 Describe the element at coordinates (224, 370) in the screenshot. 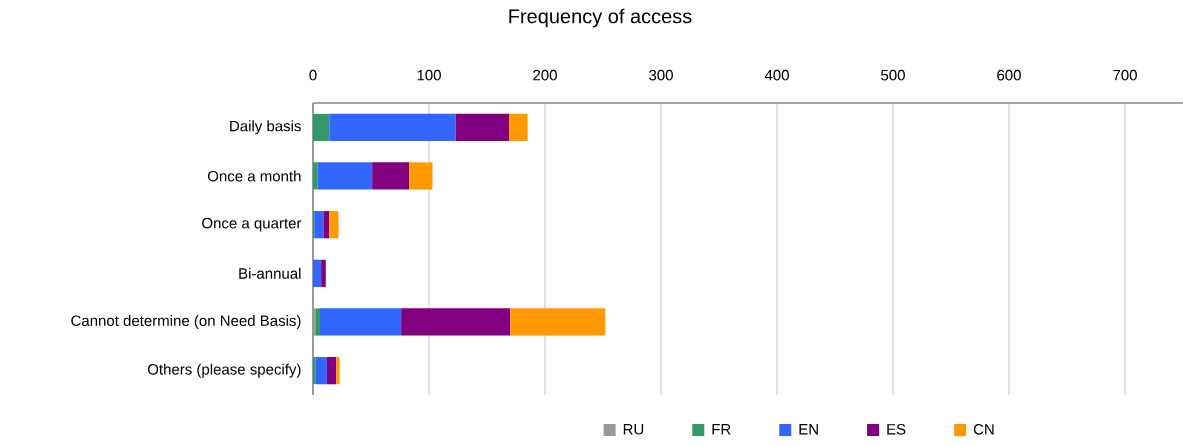

I see `y-tick-label: Others (please specify)` at that location.